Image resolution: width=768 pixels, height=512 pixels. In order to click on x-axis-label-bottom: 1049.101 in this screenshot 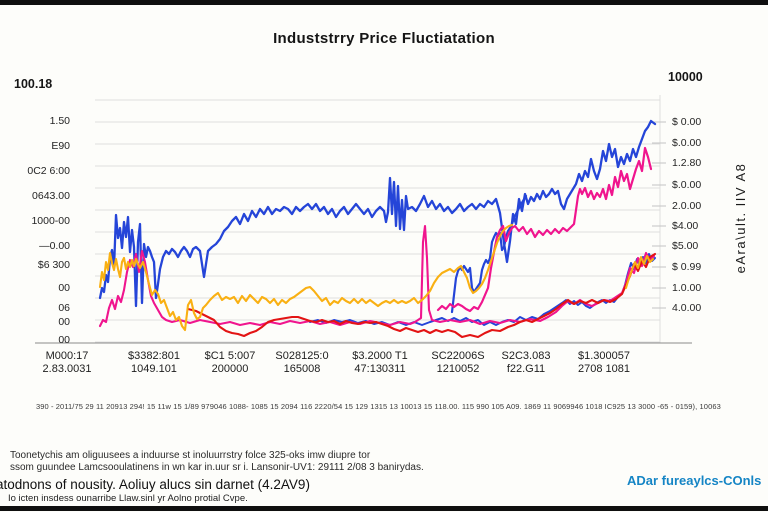, I will do `click(154, 369)`.